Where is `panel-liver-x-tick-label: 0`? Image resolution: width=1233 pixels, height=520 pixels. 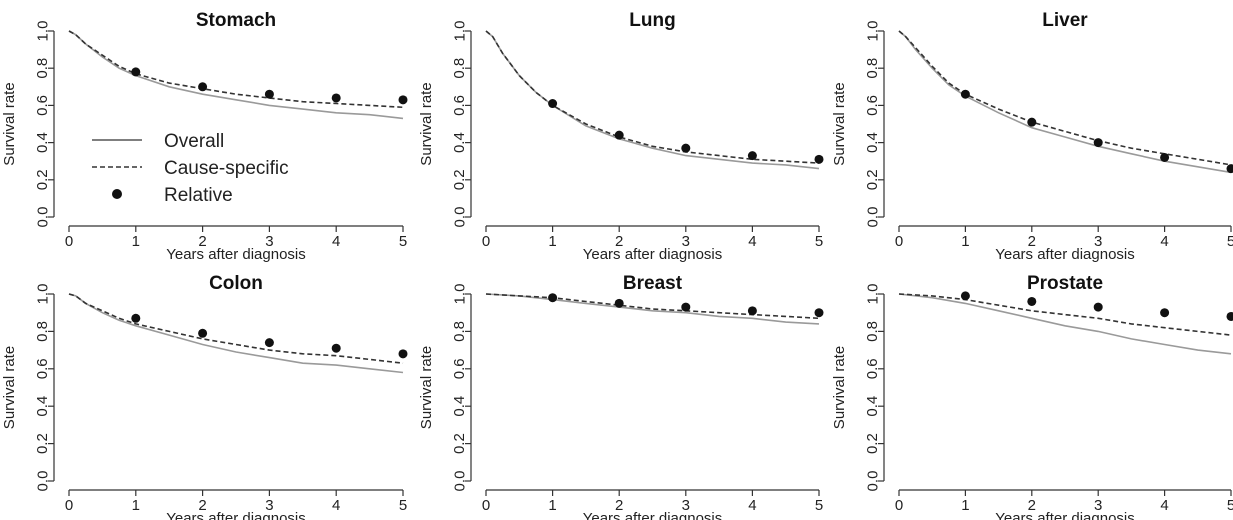
panel-liver-x-tick-label: 0 is located at coordinates (899, 241).